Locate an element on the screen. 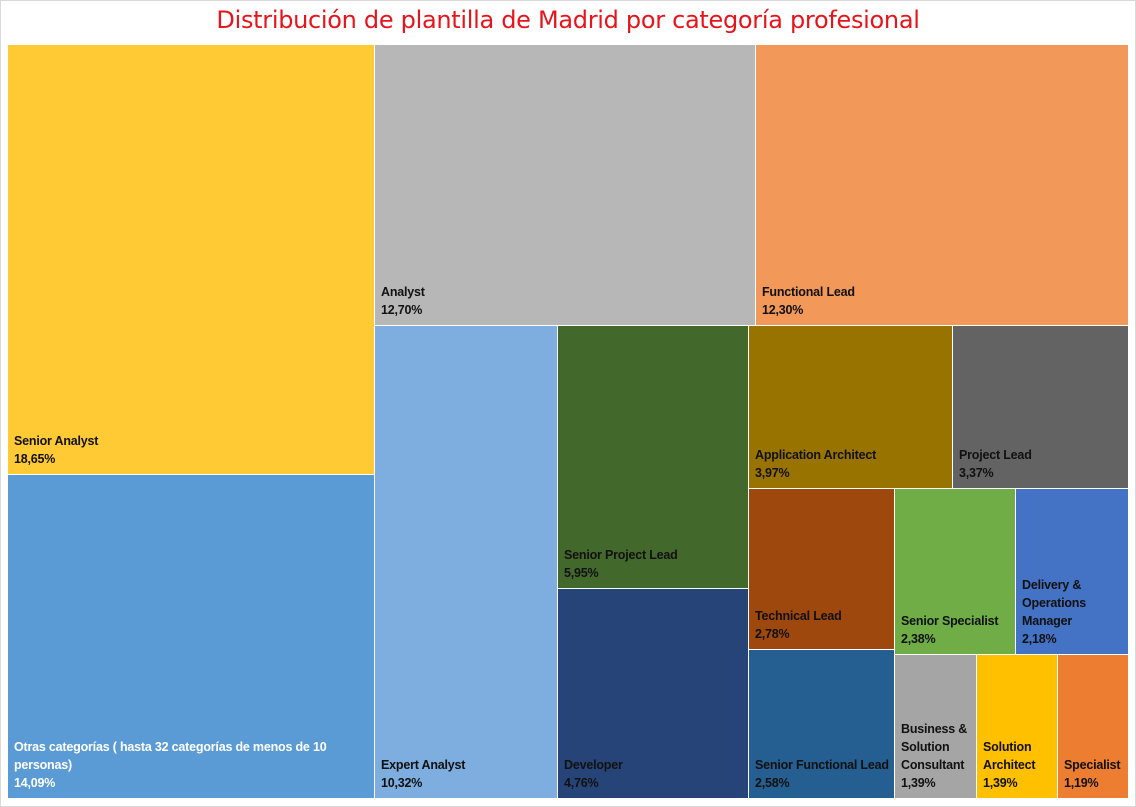 The image size is (1136, 807). cell-value: 3,37% is located at coordinates (976, 473).